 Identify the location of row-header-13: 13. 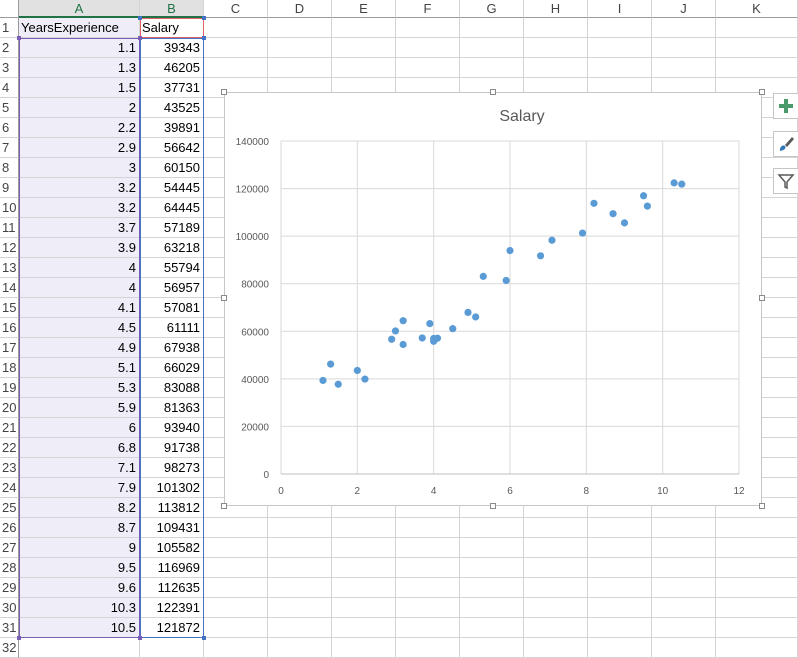
(9, 268).